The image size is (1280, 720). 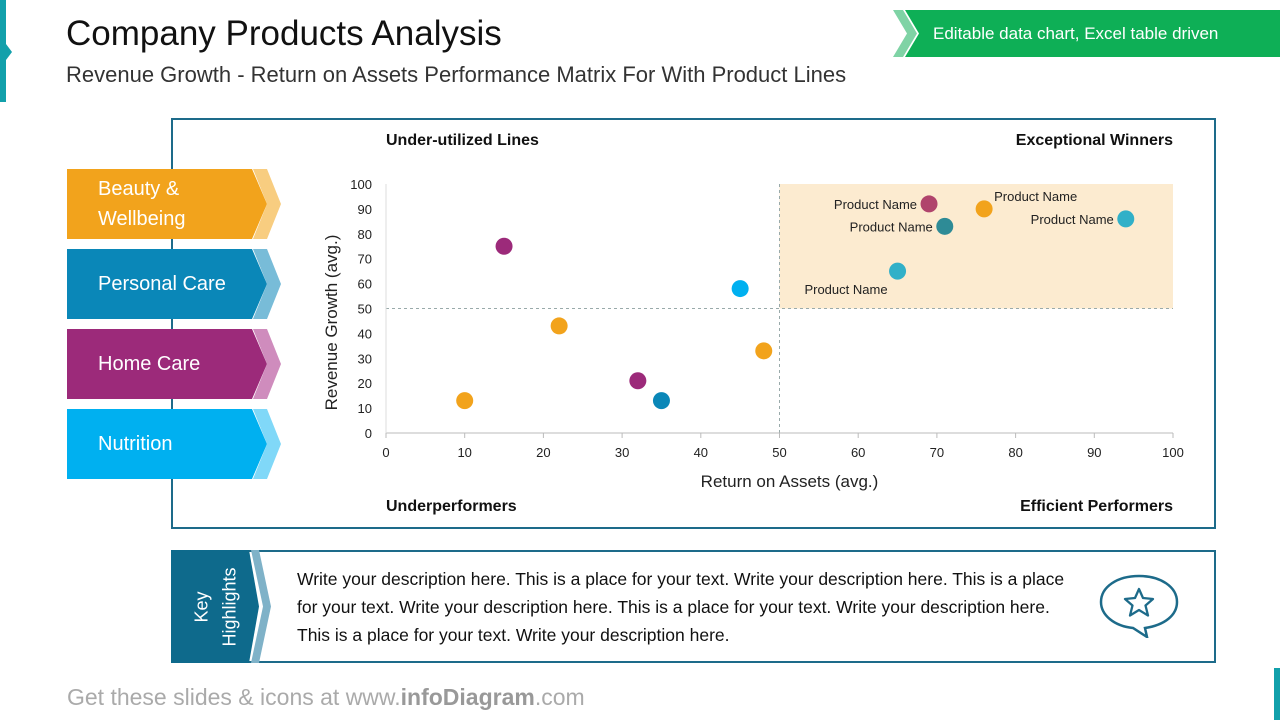 I want to click on x-tick-label: 40, so click(x=701, y=452).